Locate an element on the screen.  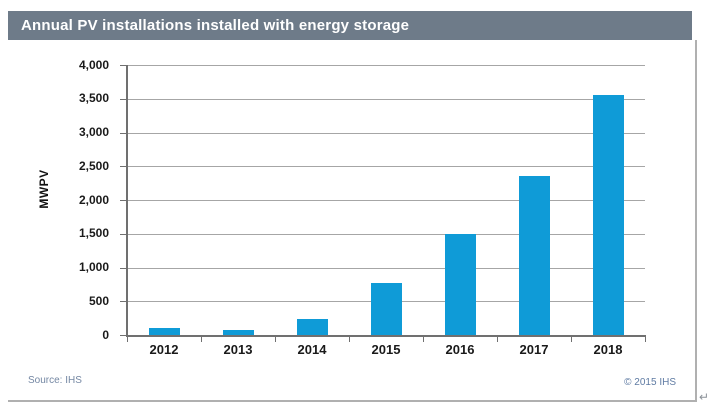
x-axis-line is located at coordinates (386, 336).